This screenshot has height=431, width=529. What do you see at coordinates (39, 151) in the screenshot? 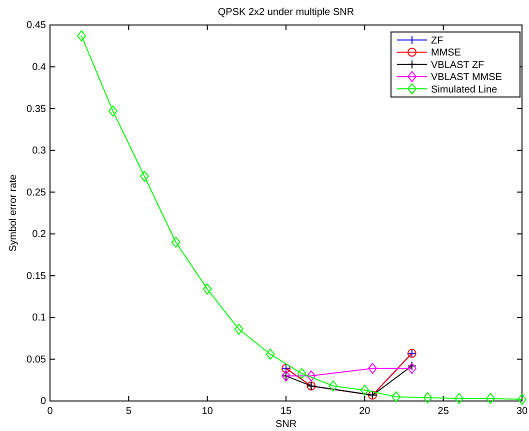
I see `y-tick-label: 0.3` at bounding box center [39, 151].